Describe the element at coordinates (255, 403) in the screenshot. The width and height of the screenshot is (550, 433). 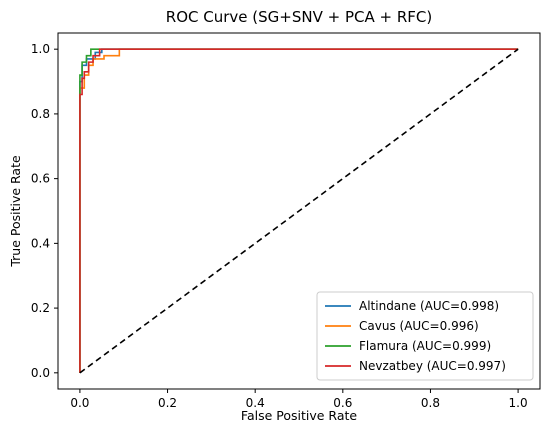
I see `x-tick-label: 0.4` at that location.